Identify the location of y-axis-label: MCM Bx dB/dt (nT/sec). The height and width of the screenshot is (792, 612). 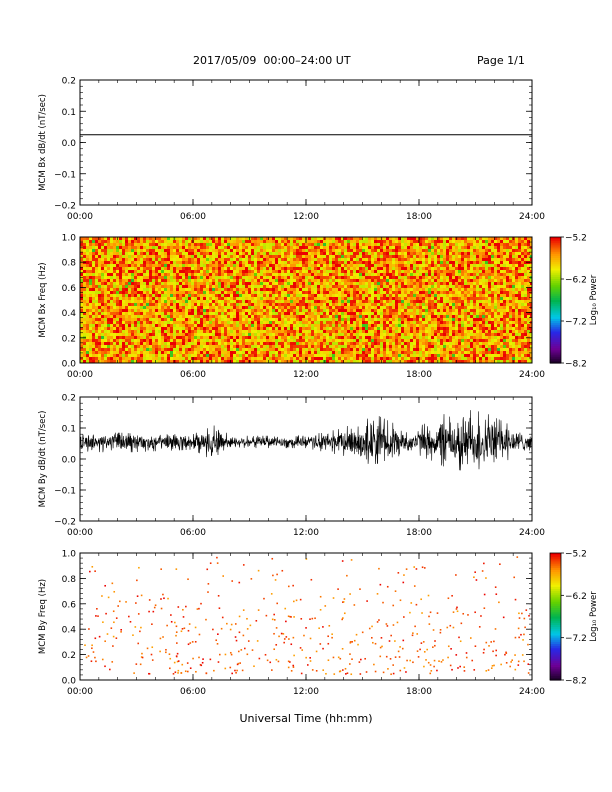
(43, 142).